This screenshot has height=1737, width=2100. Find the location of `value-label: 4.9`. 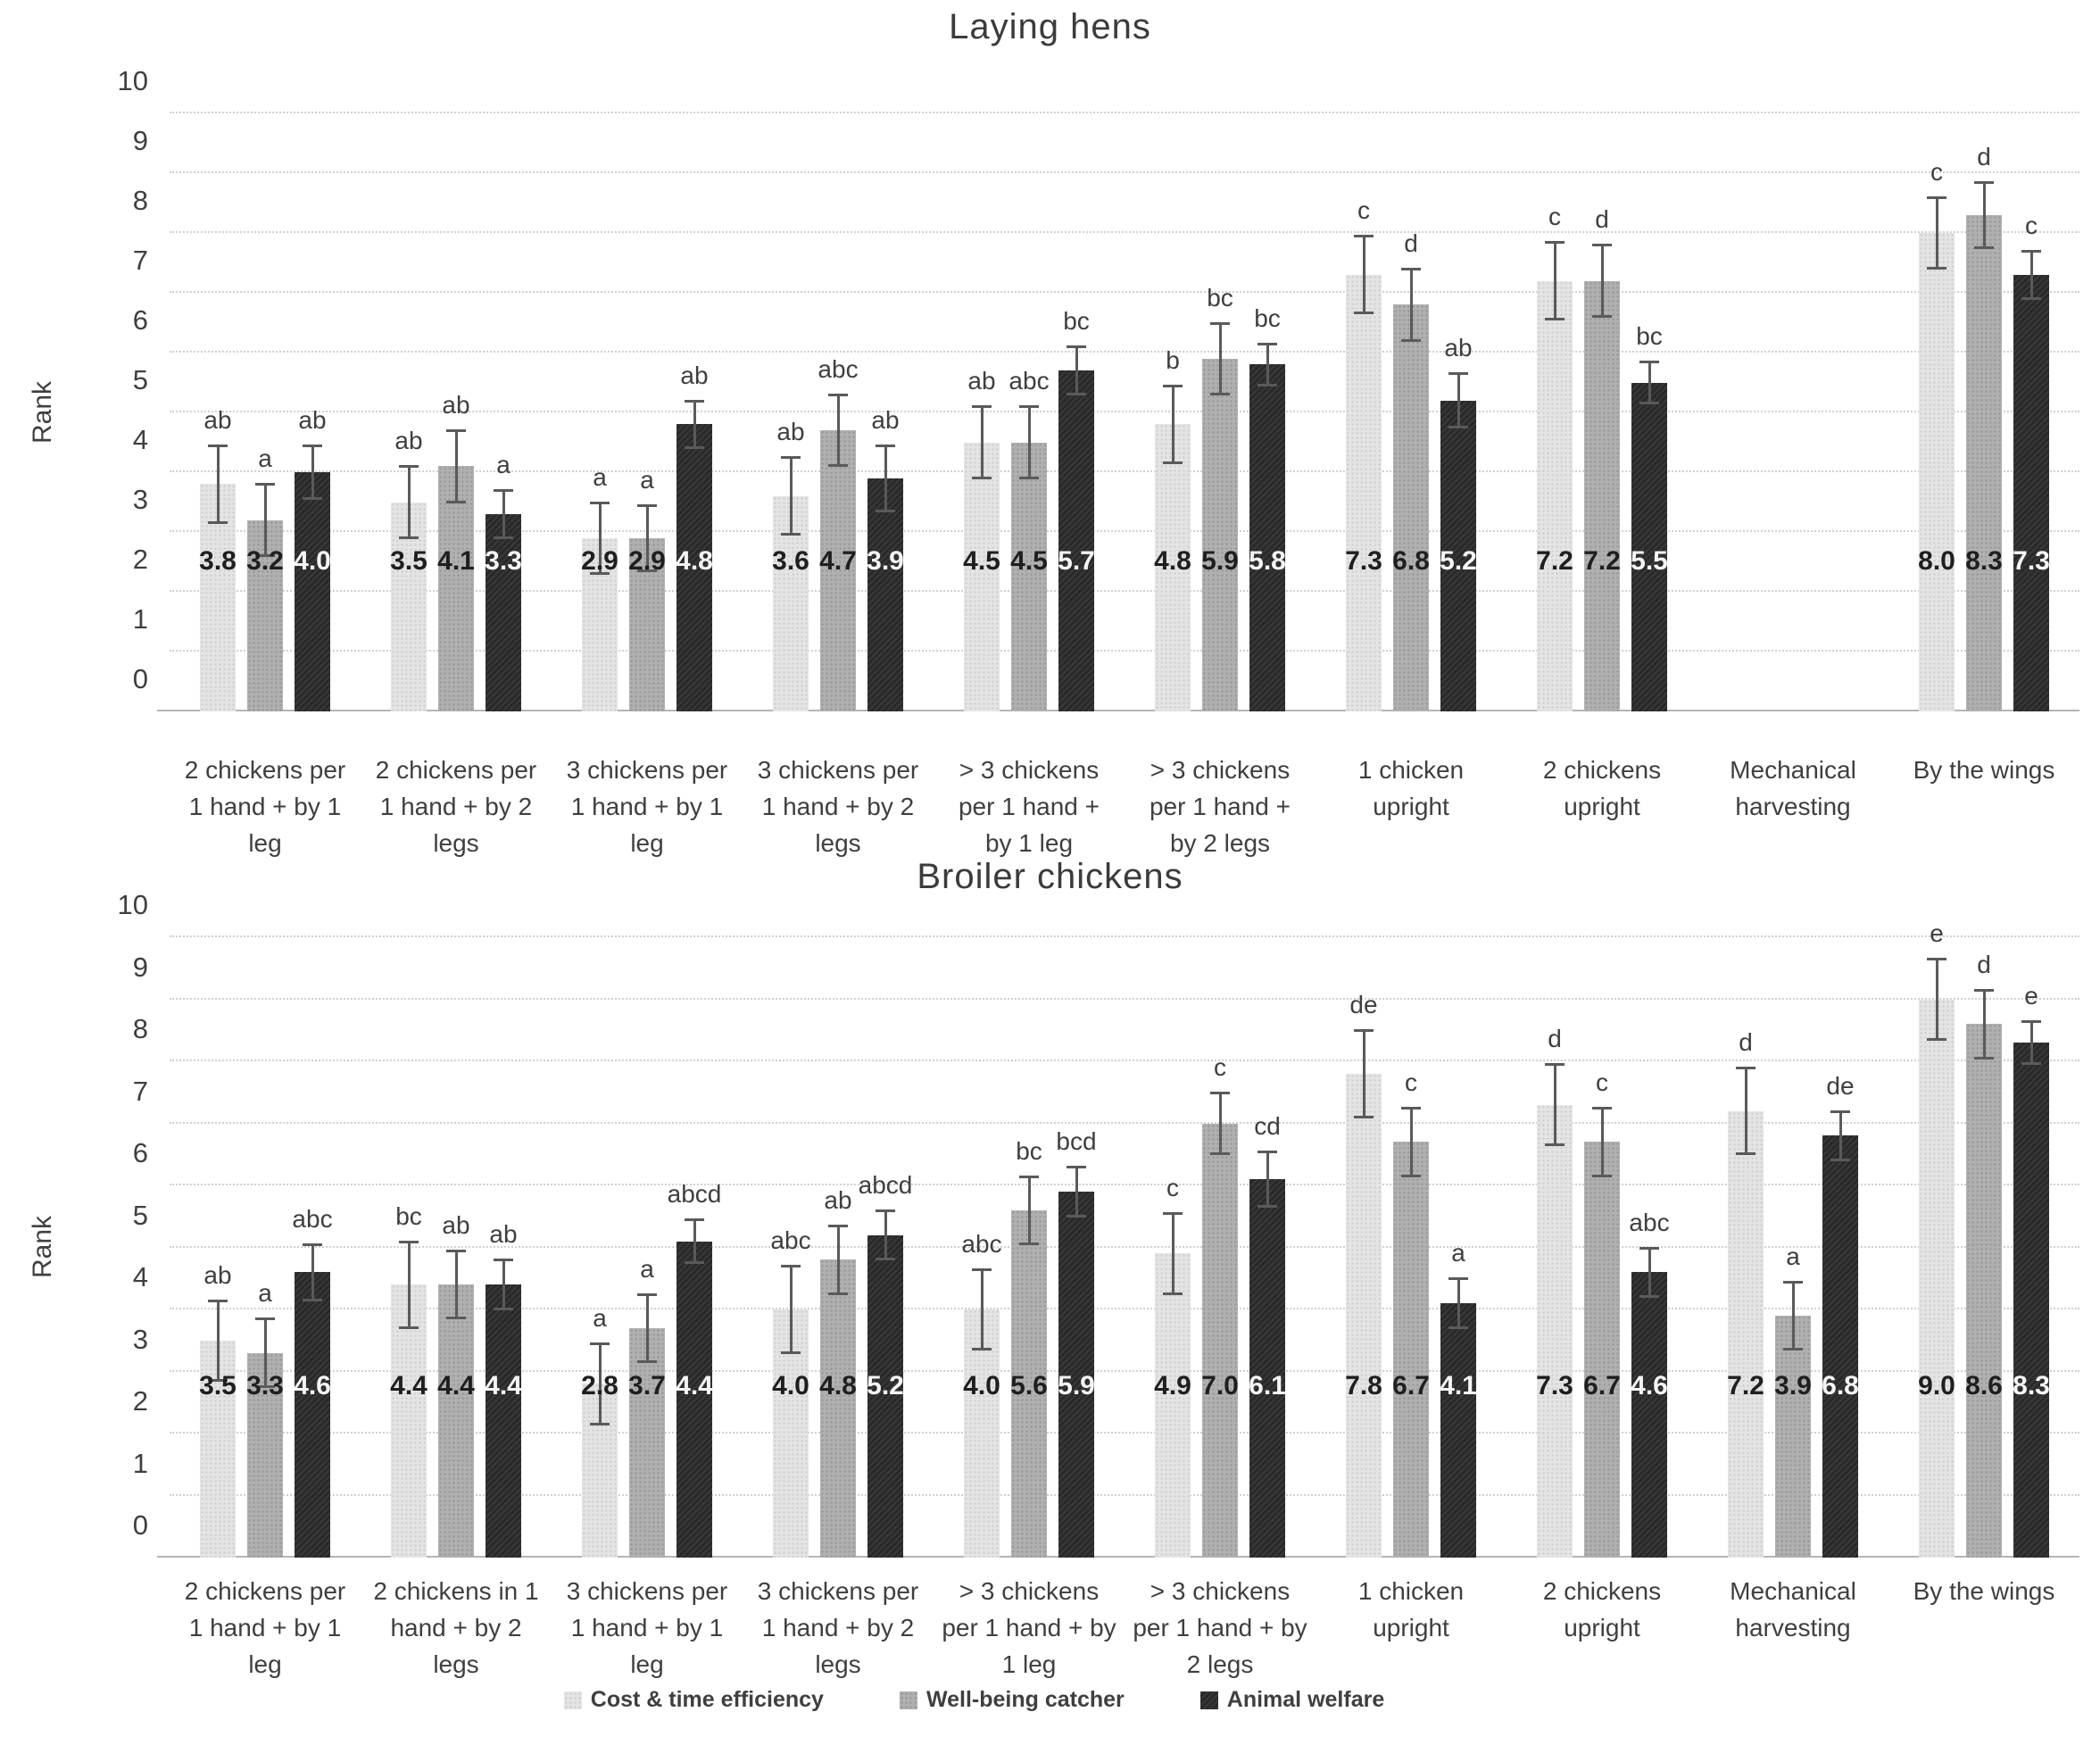

value-label: 4.9 is located at coordinates (1172, 1385).